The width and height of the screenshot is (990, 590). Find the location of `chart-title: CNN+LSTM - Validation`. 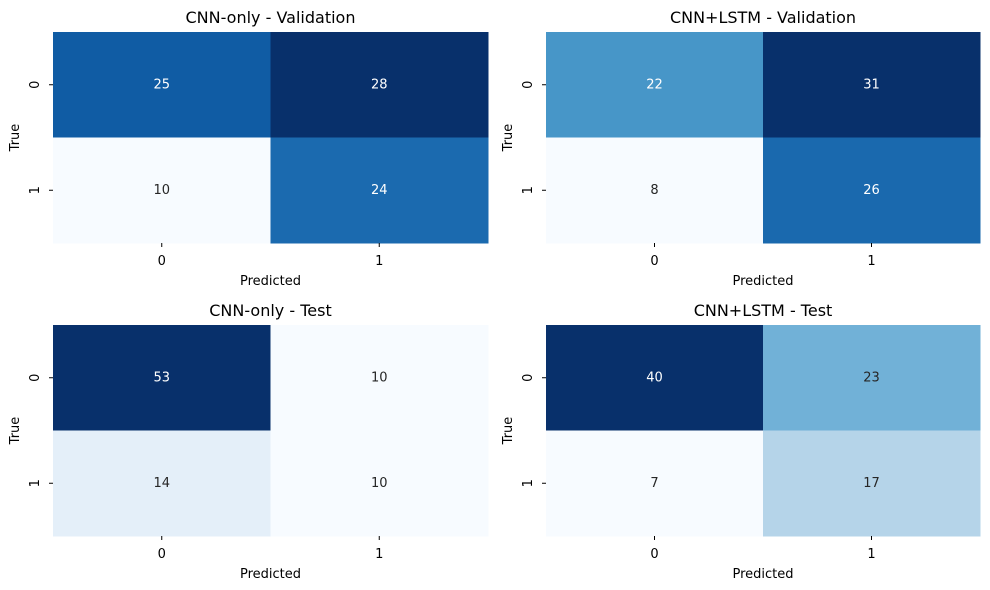

chart-title: CNN+LSTM - Validation is located at coordinates (763, 17).